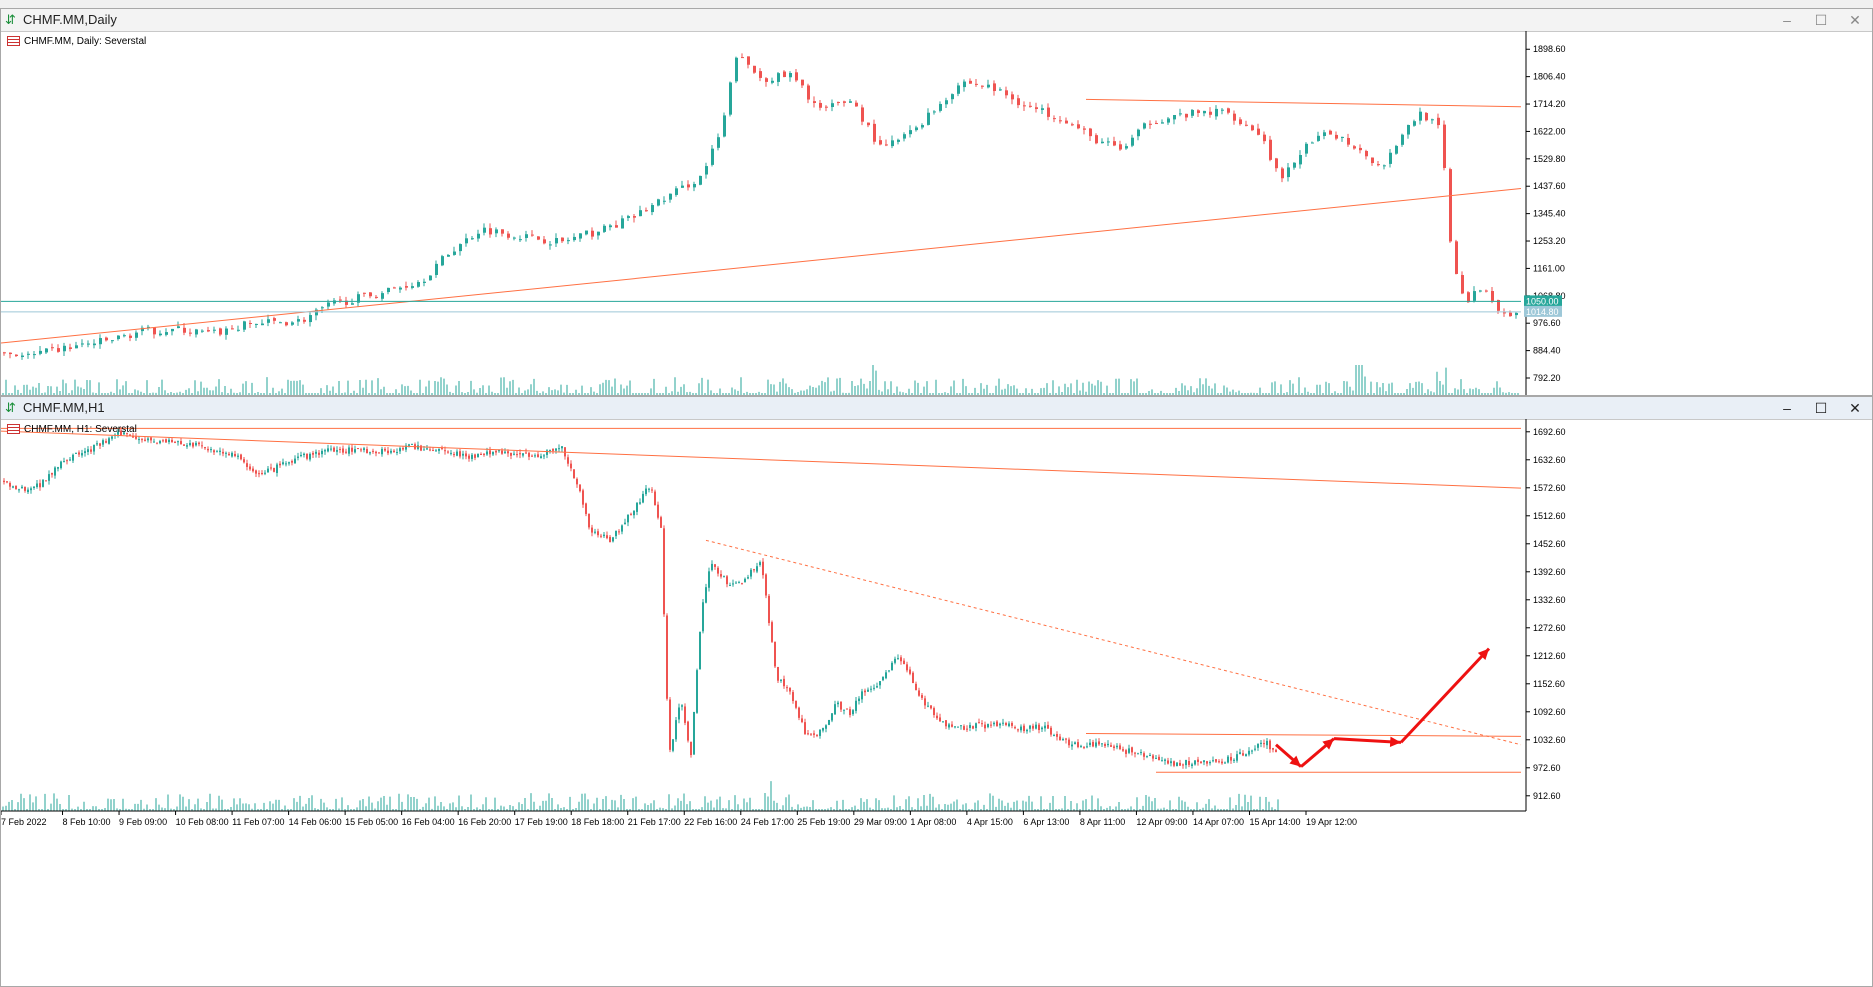 The width and height of the screenshot is (1873, 987). Describe the element at coordinates (880, 822) in the screenshot. I see `x-tick-label: 29 Mar 09:00` at that location.